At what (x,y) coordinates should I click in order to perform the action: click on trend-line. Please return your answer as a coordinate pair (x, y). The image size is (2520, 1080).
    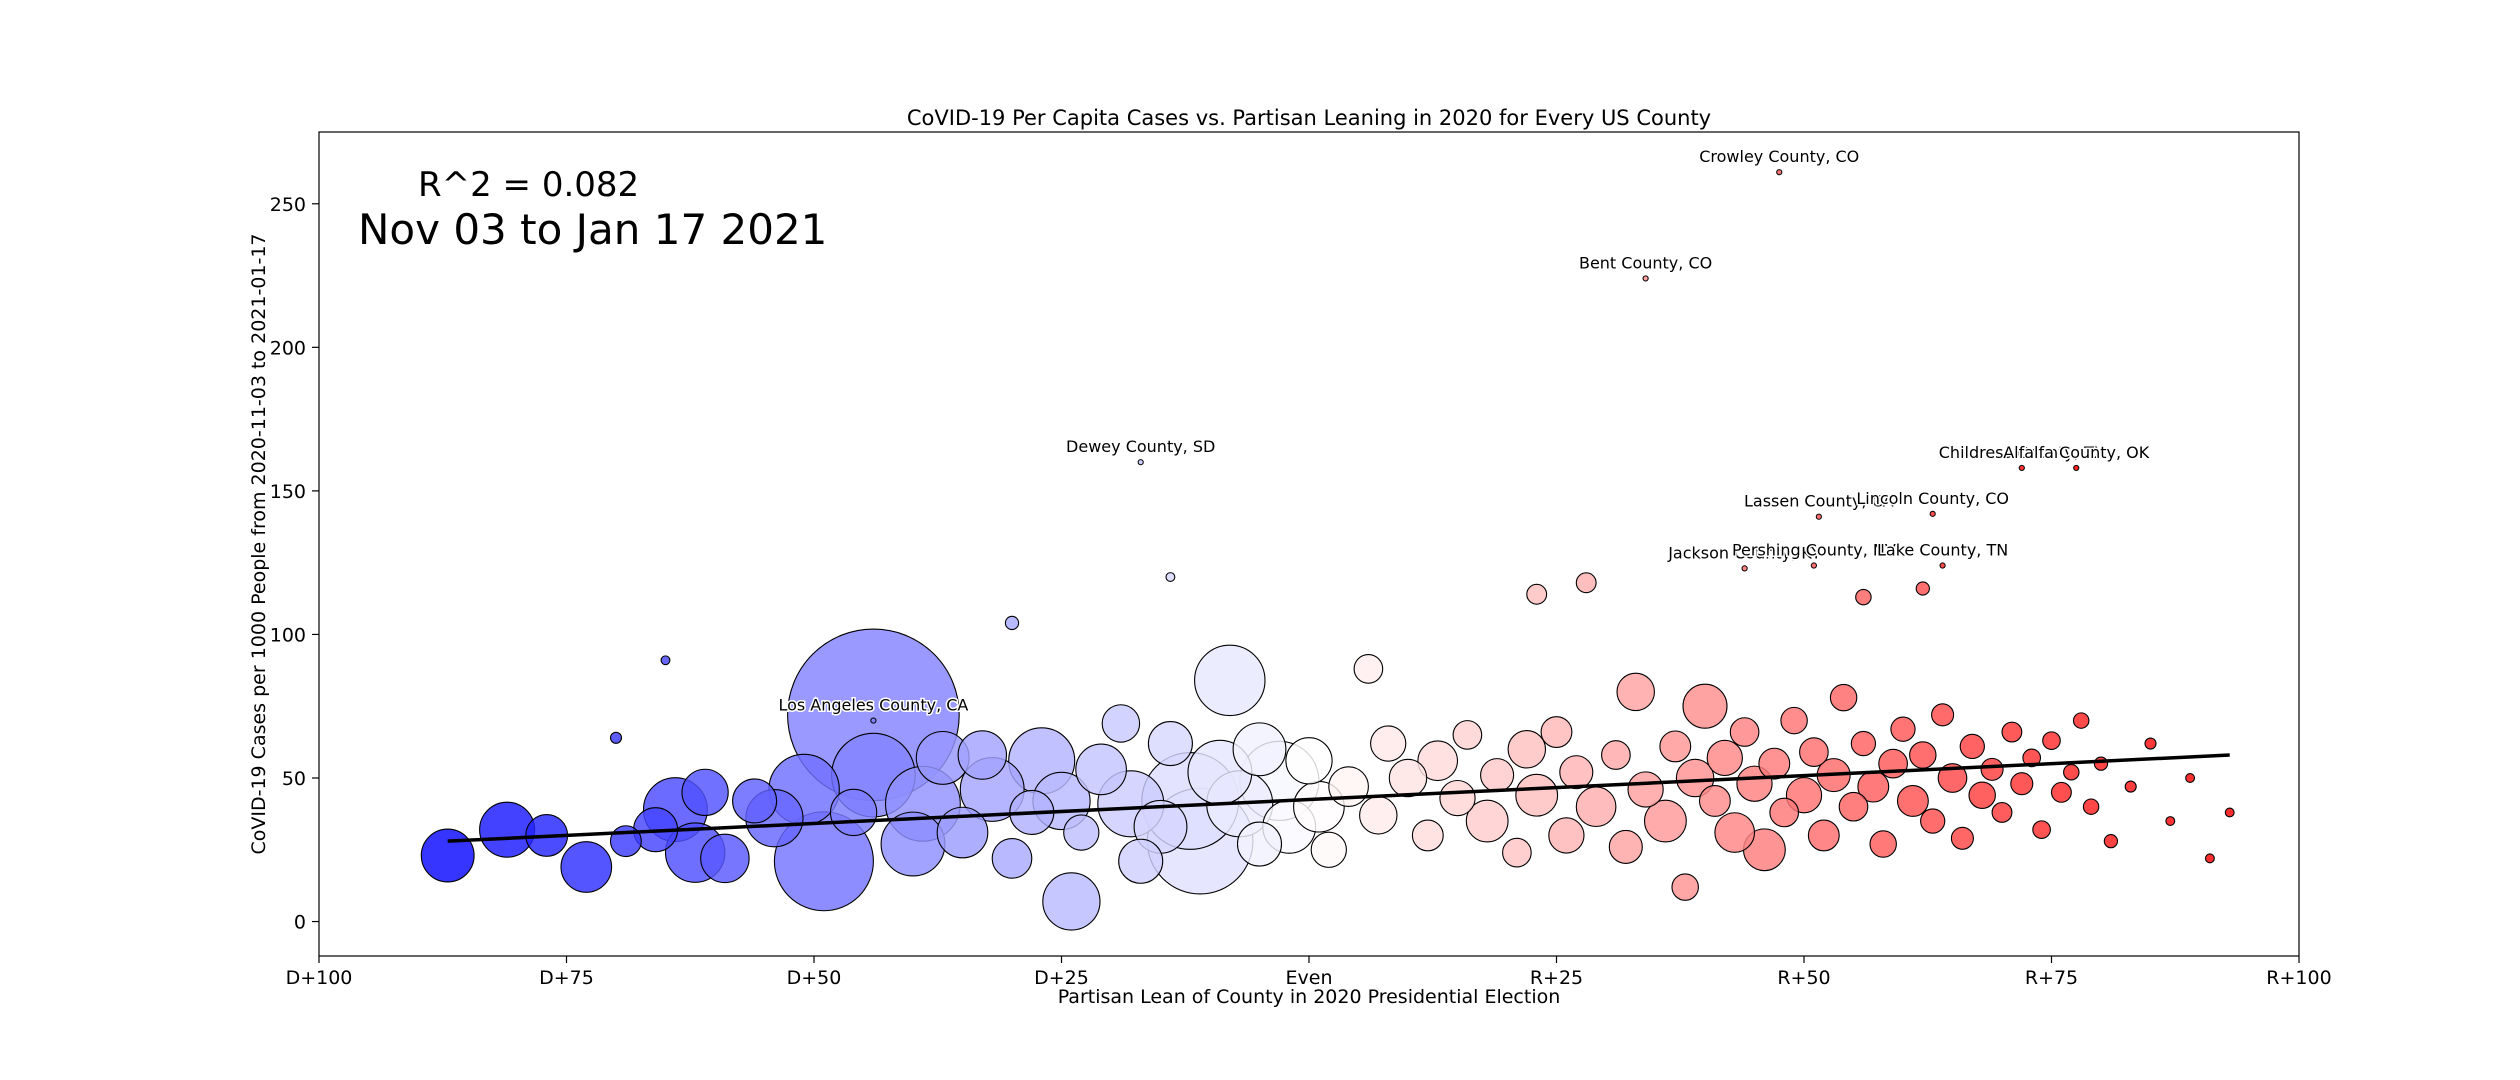
    Looking at the image, I should click on (1338, 798).